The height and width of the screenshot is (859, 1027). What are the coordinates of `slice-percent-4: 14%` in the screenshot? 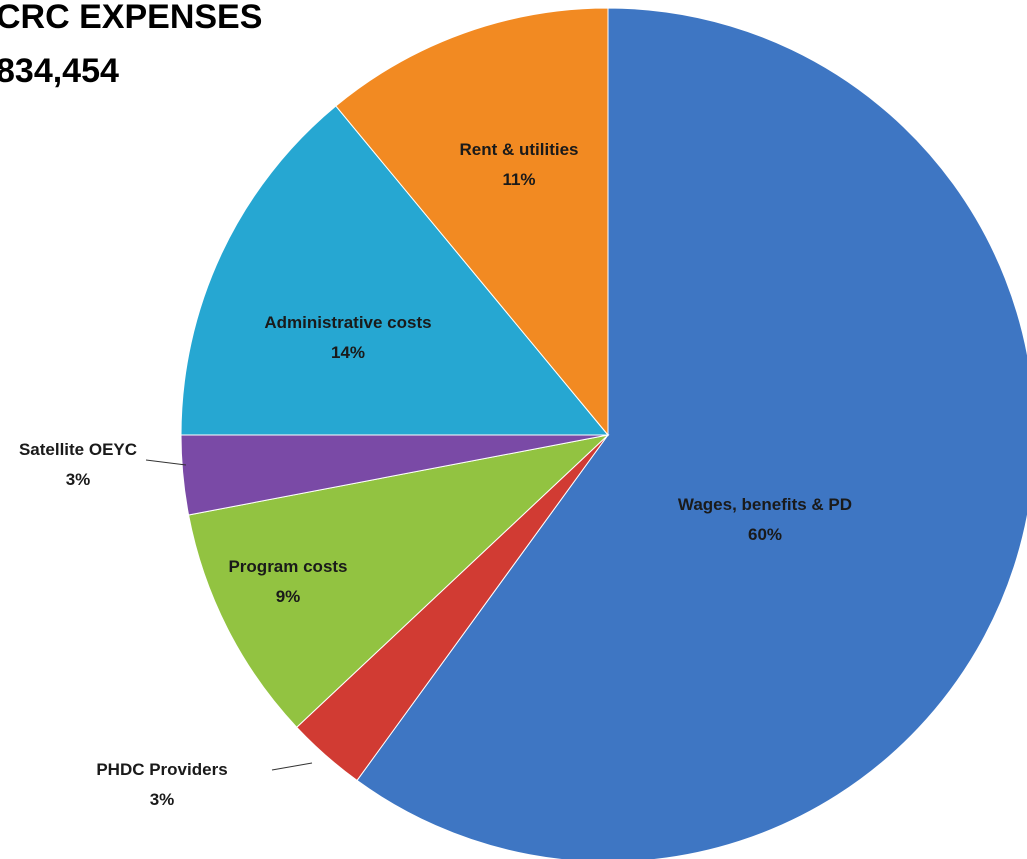 It's located at (348, 352).